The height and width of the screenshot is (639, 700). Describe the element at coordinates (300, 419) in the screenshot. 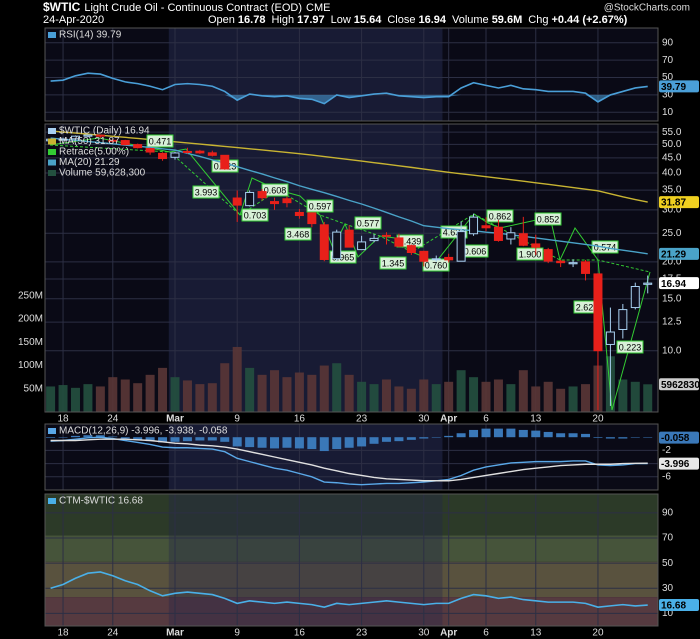

I see `x-tick-label: 16` at that location.